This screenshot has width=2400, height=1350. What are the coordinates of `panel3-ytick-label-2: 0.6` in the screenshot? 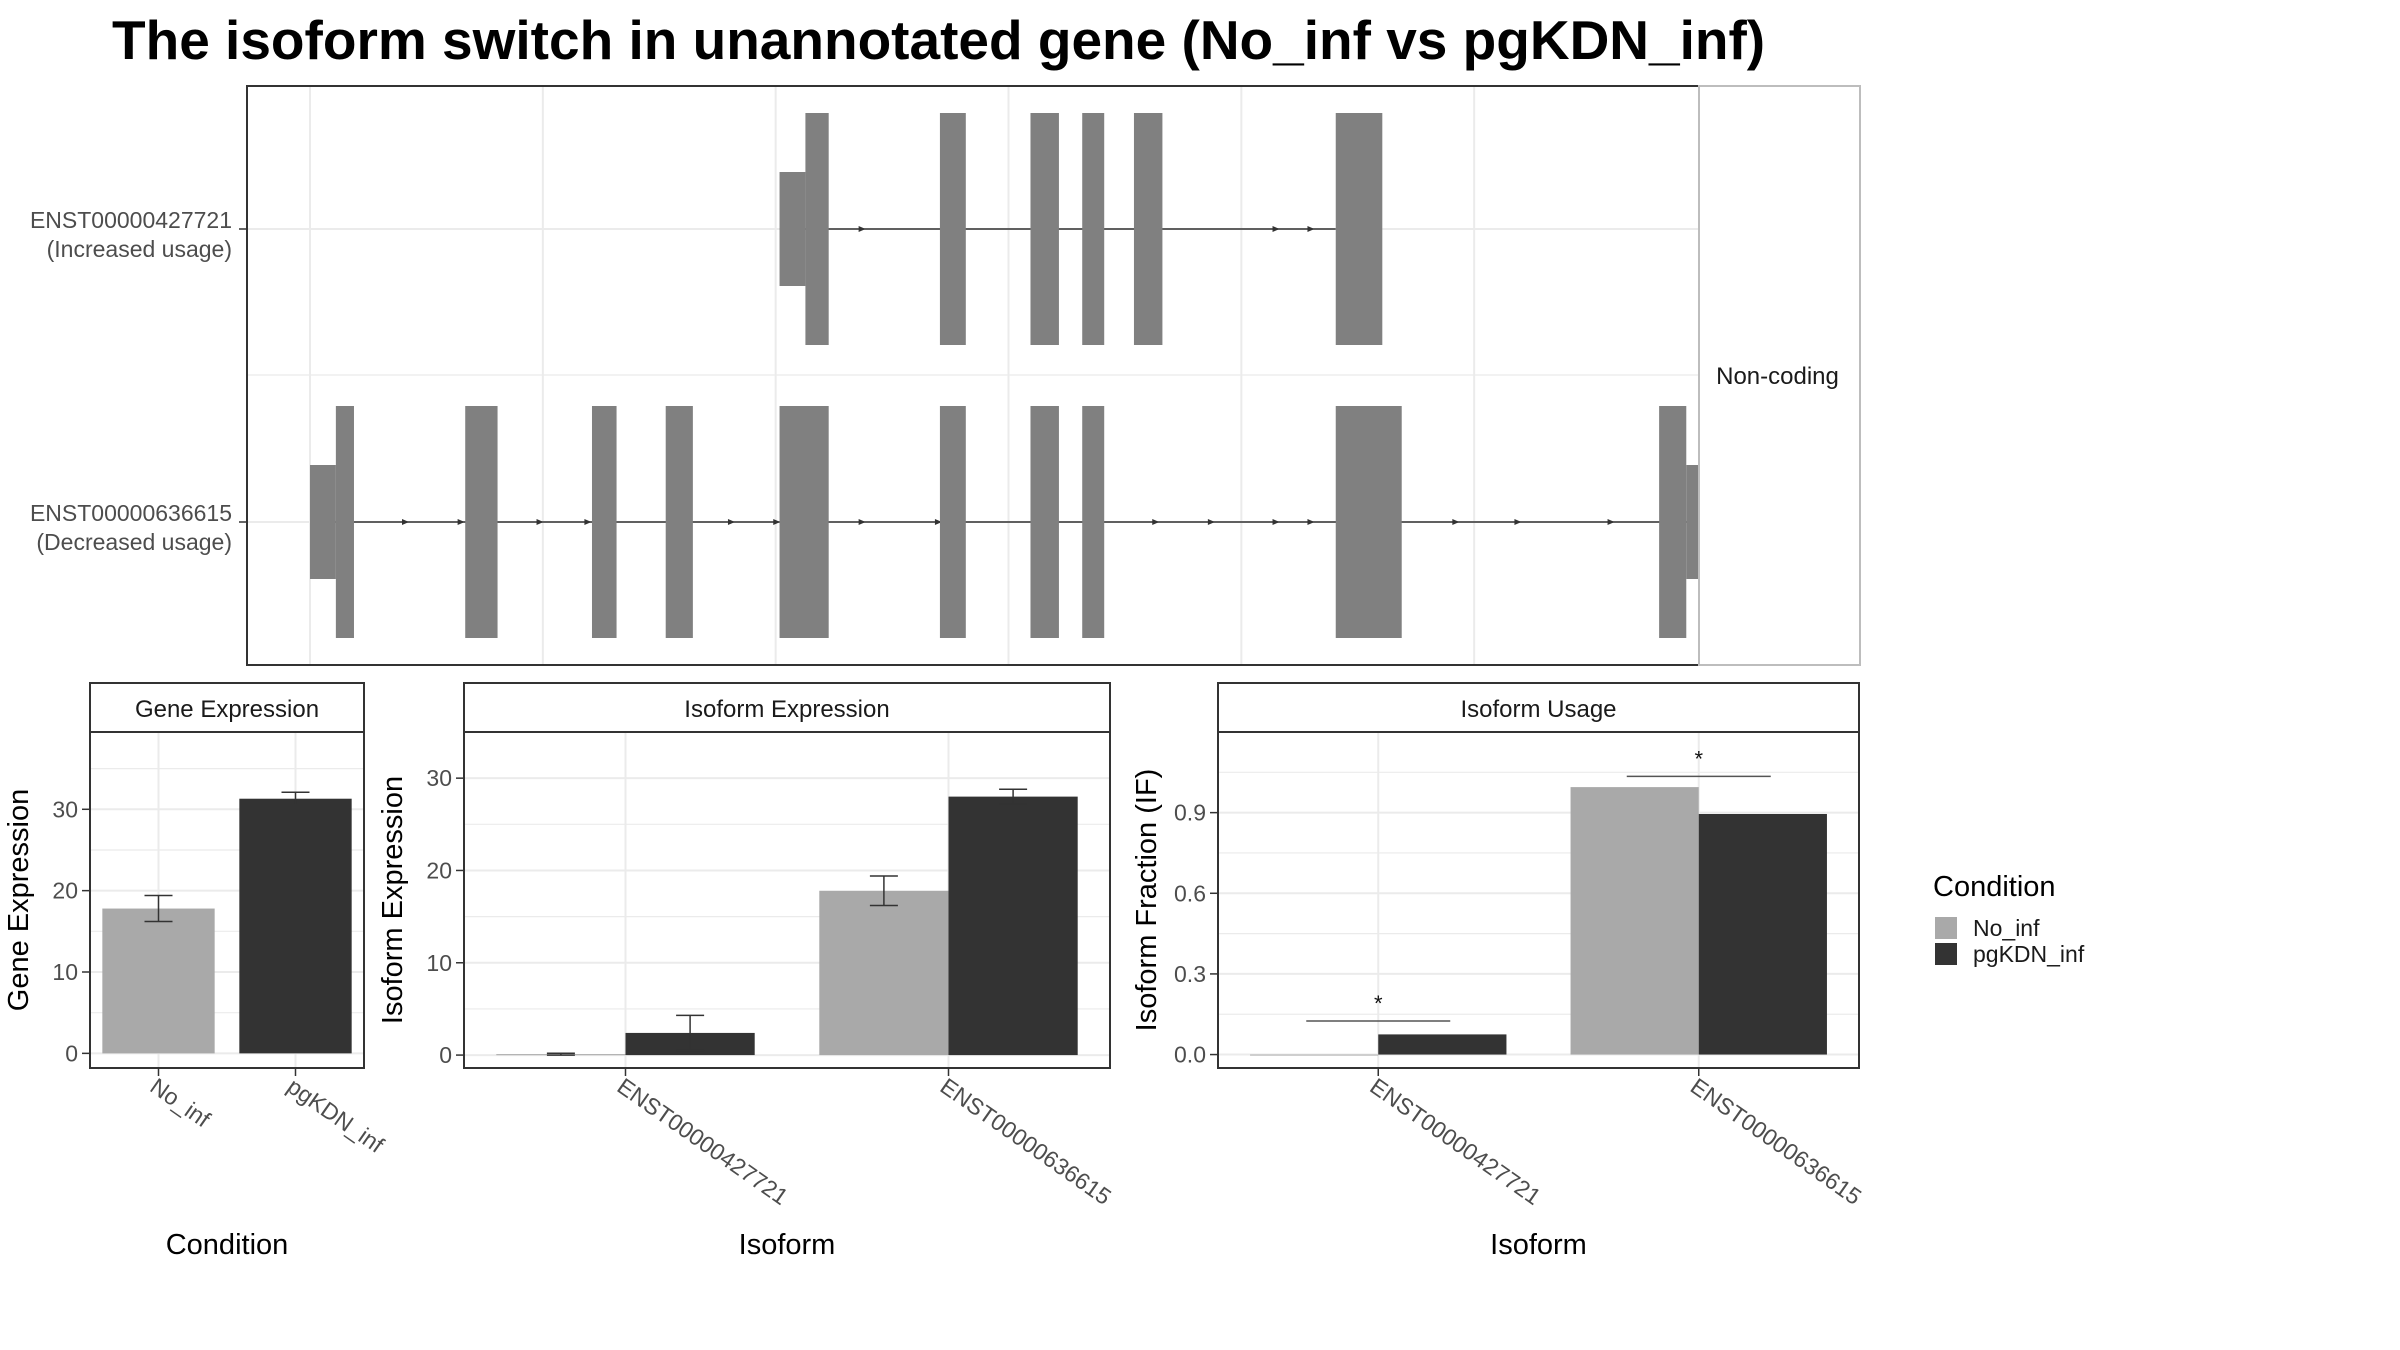 It's located at (1190, 893).